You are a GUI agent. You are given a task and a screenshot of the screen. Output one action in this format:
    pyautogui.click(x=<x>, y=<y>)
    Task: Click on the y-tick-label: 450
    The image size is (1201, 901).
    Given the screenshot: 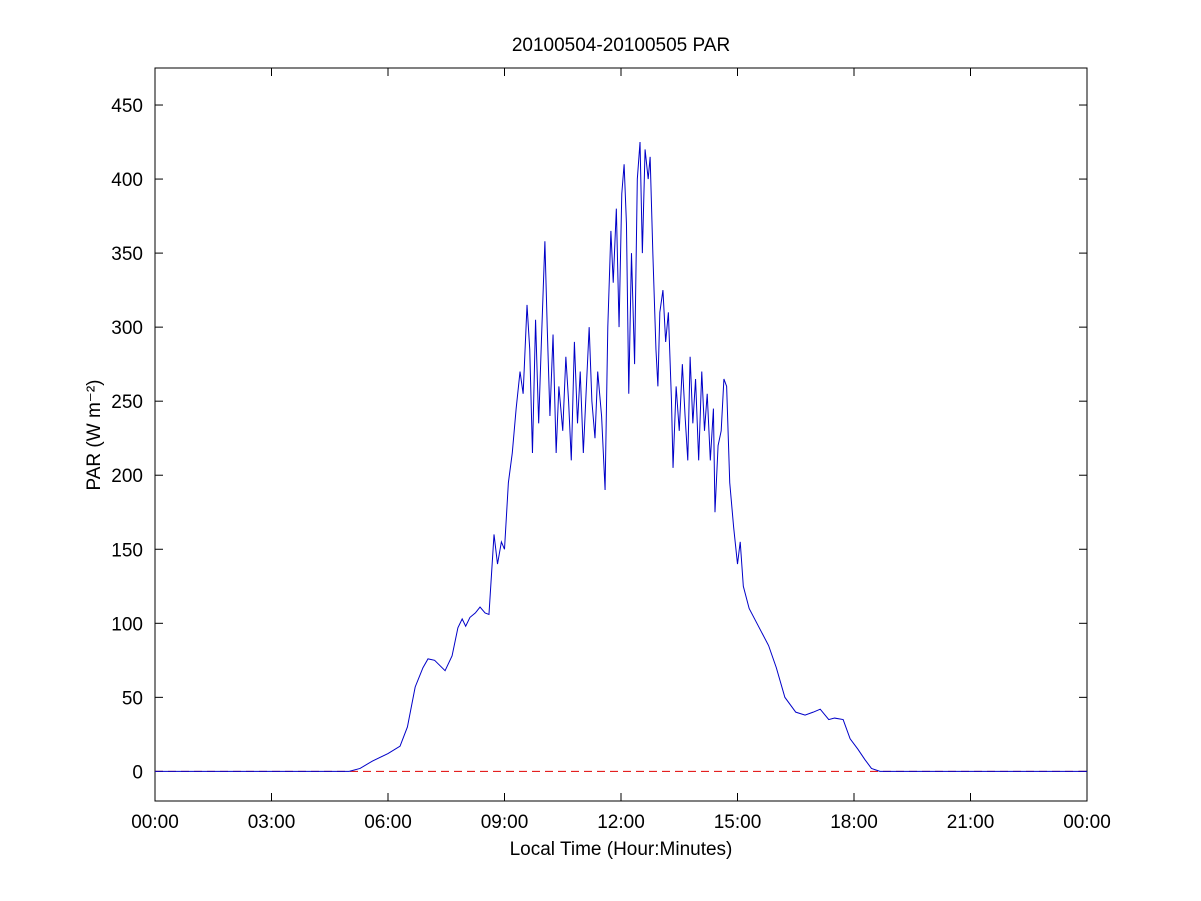 What is the action you would take?
    pyautogui.click(x=127, y=106)
    